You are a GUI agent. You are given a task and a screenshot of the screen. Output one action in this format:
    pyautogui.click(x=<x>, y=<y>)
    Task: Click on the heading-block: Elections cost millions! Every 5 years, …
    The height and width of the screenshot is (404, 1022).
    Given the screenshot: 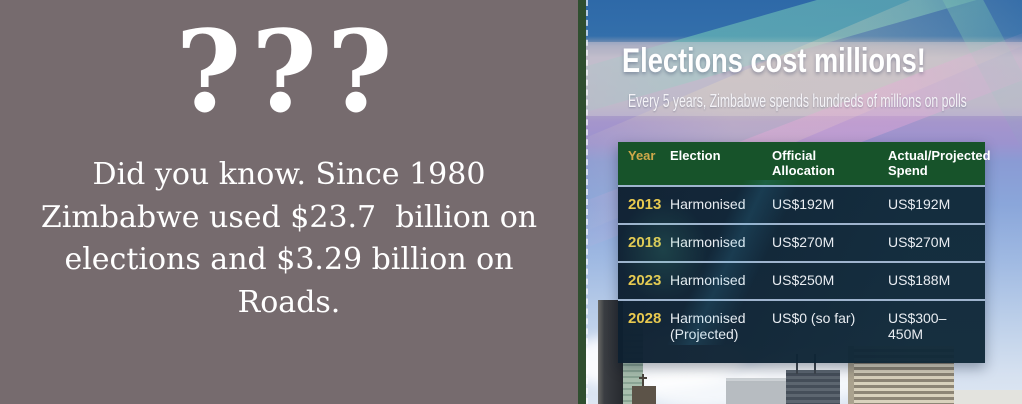 What is the action you would take?
    pyautogui.click(x=822, y=77)
    